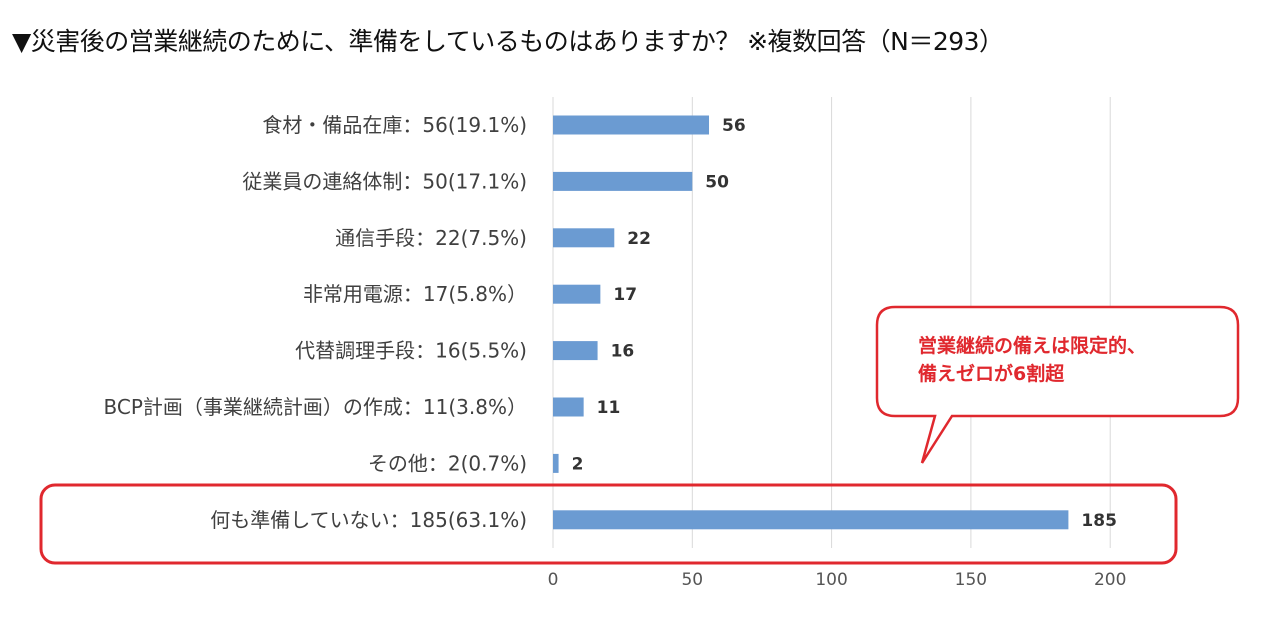 This screenshot has width=1264, height=634. Describe the element at coordinates (1110, 580) in the screenshot. I see `x-tick-label: 200` at that location.